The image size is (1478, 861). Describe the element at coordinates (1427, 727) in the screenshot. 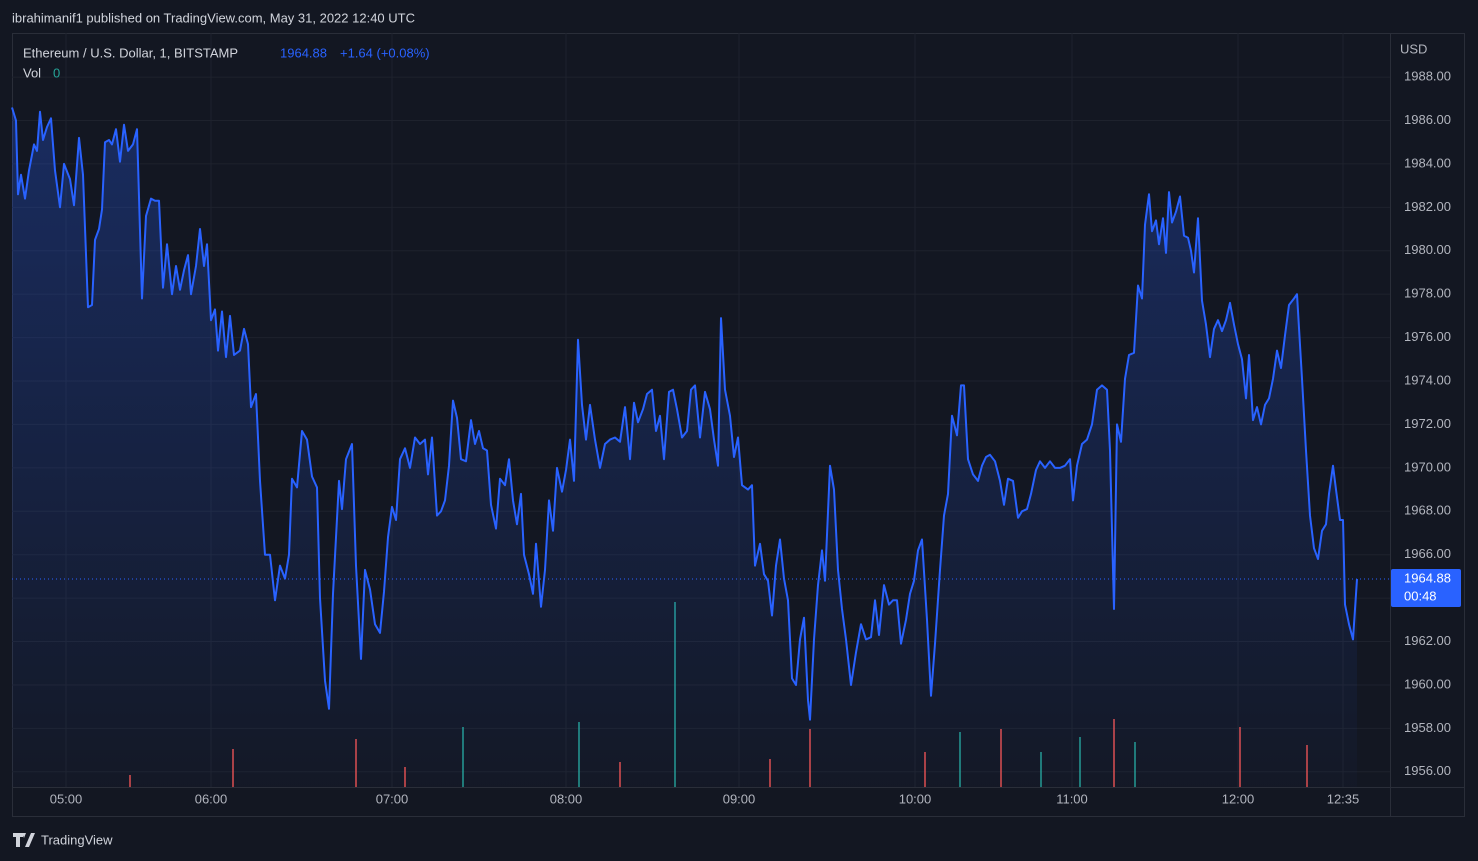

I see `y-tick-label: 1958.00` at that location.